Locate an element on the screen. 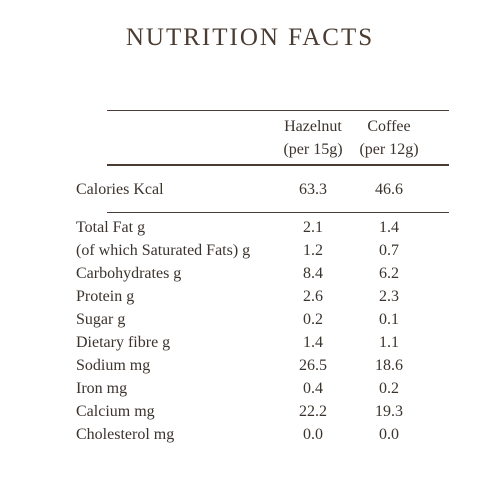 The height and width of the screenshot is (500, 500). row-label: Dietary fibre g is located at coordinates (123, 342).